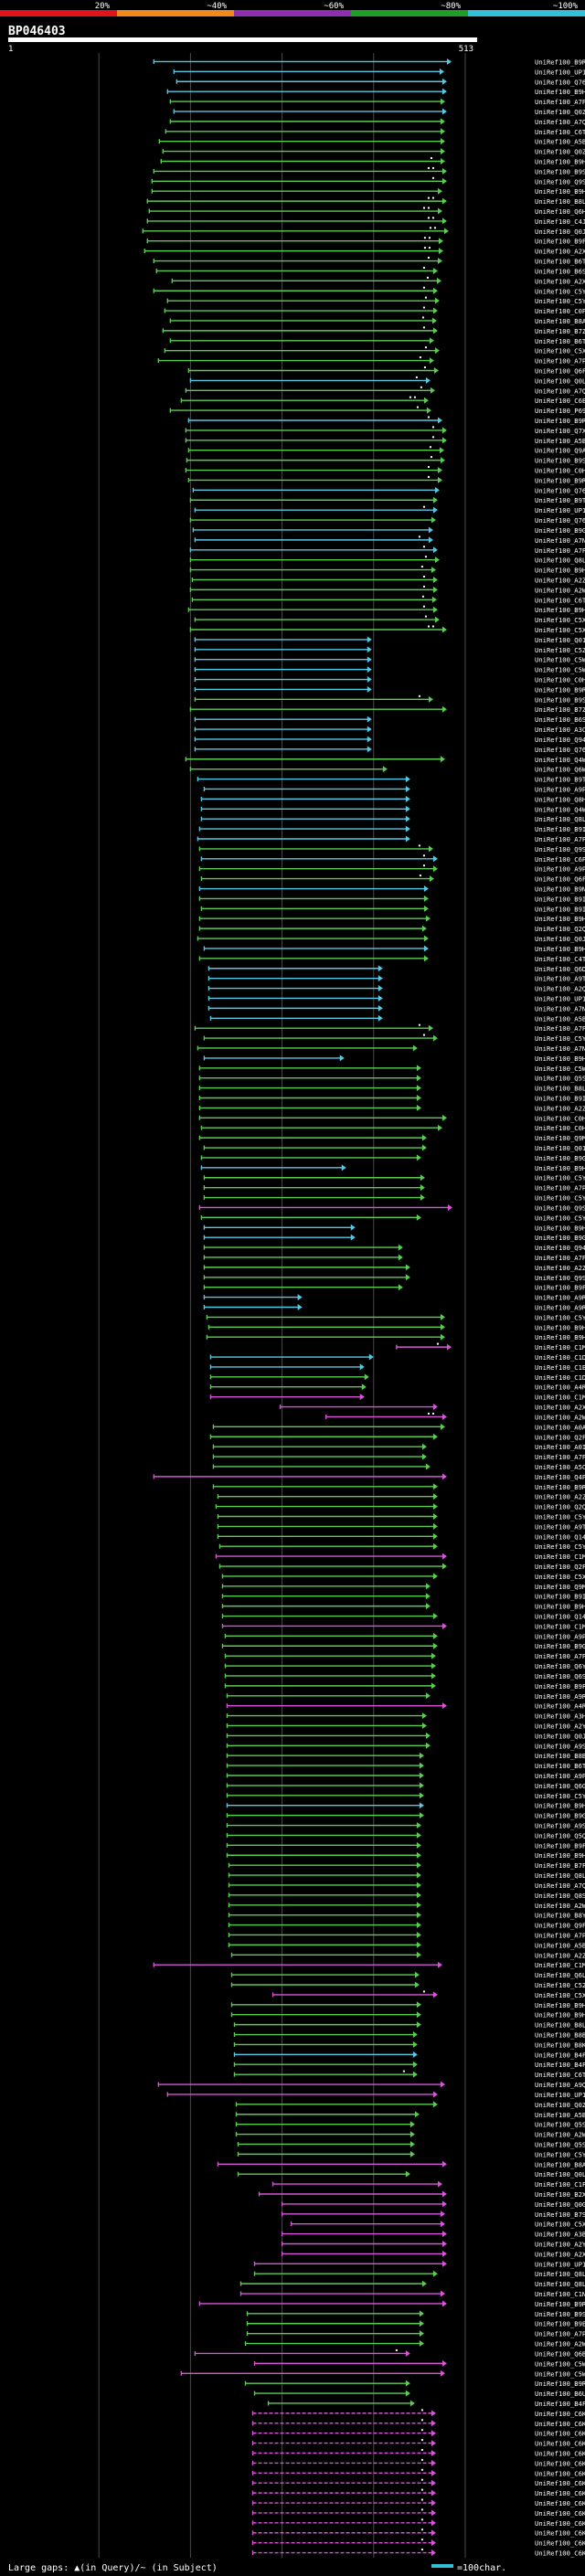 The height and width of the screenshot is (2576, 585). I want to click on hit-label: UniRef100_A2WVE8, so click(560, 2135).